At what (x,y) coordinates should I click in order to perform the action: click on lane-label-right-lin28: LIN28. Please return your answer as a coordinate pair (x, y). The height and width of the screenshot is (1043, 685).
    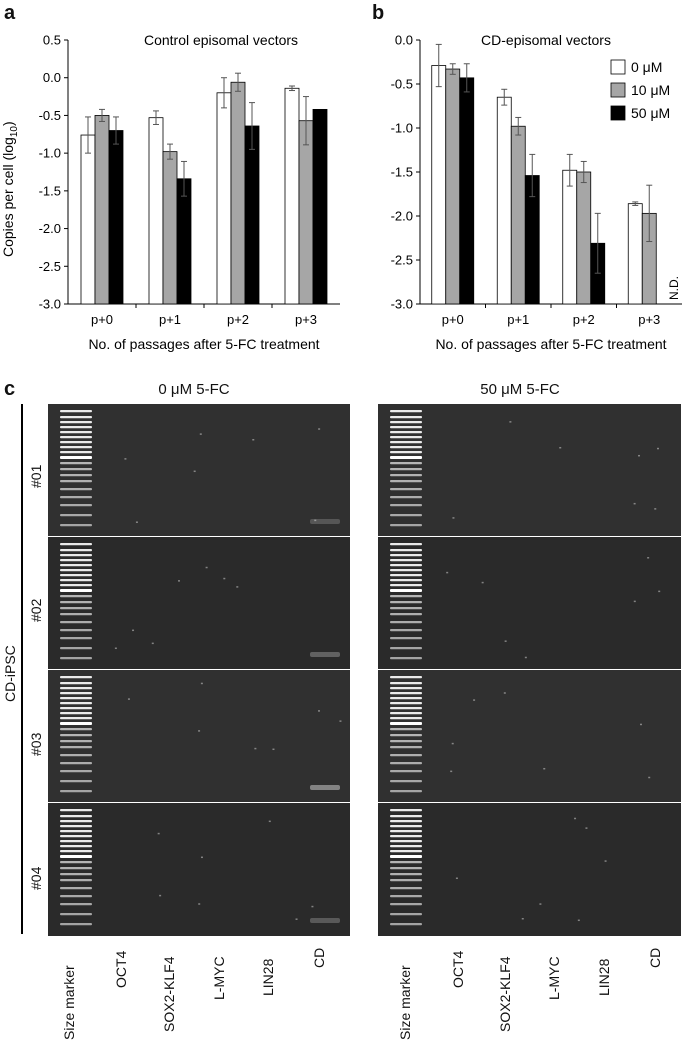
    Looking at the image, I should click on (604, 977).